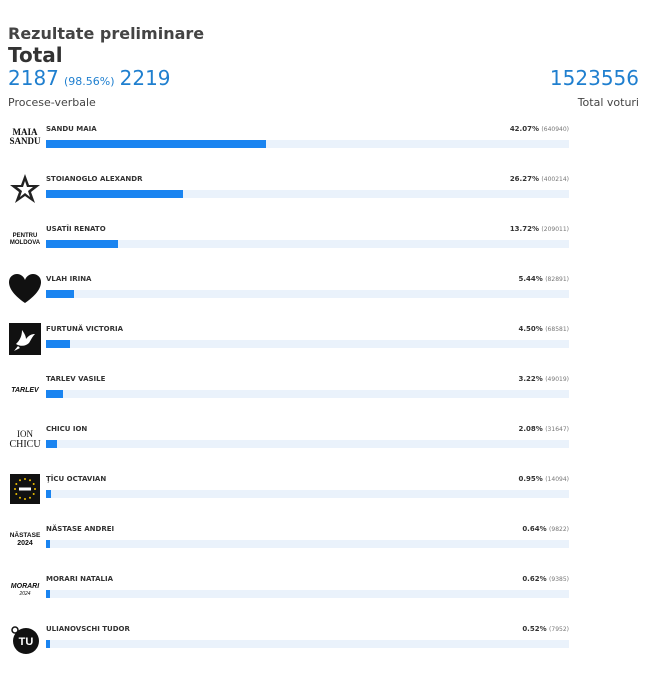 Image resolution: width=649 pixels, height=676 pixels. Describe the element at coordinates (524, 179) in the screenshot. I see `percent-label: 26.27%` at that location.